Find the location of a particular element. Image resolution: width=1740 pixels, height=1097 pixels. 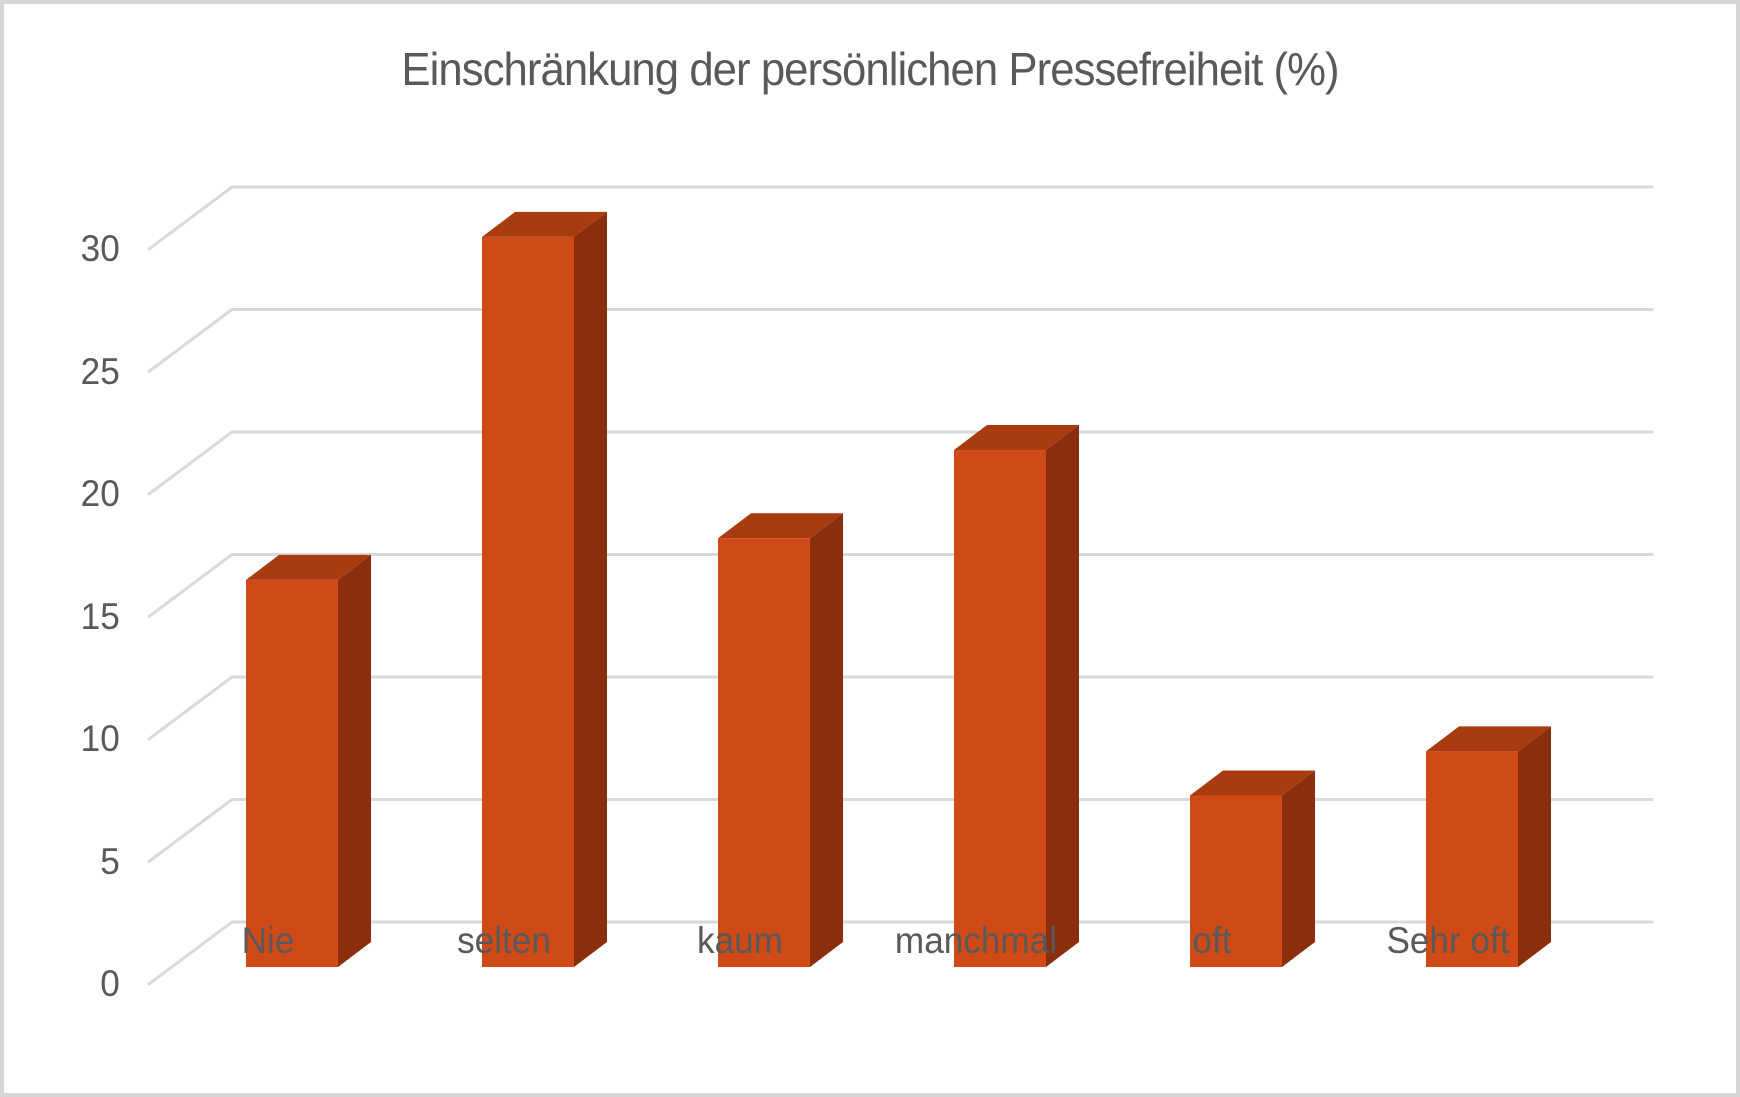

bar-nie-top-face is located at coordinates (308, 567).